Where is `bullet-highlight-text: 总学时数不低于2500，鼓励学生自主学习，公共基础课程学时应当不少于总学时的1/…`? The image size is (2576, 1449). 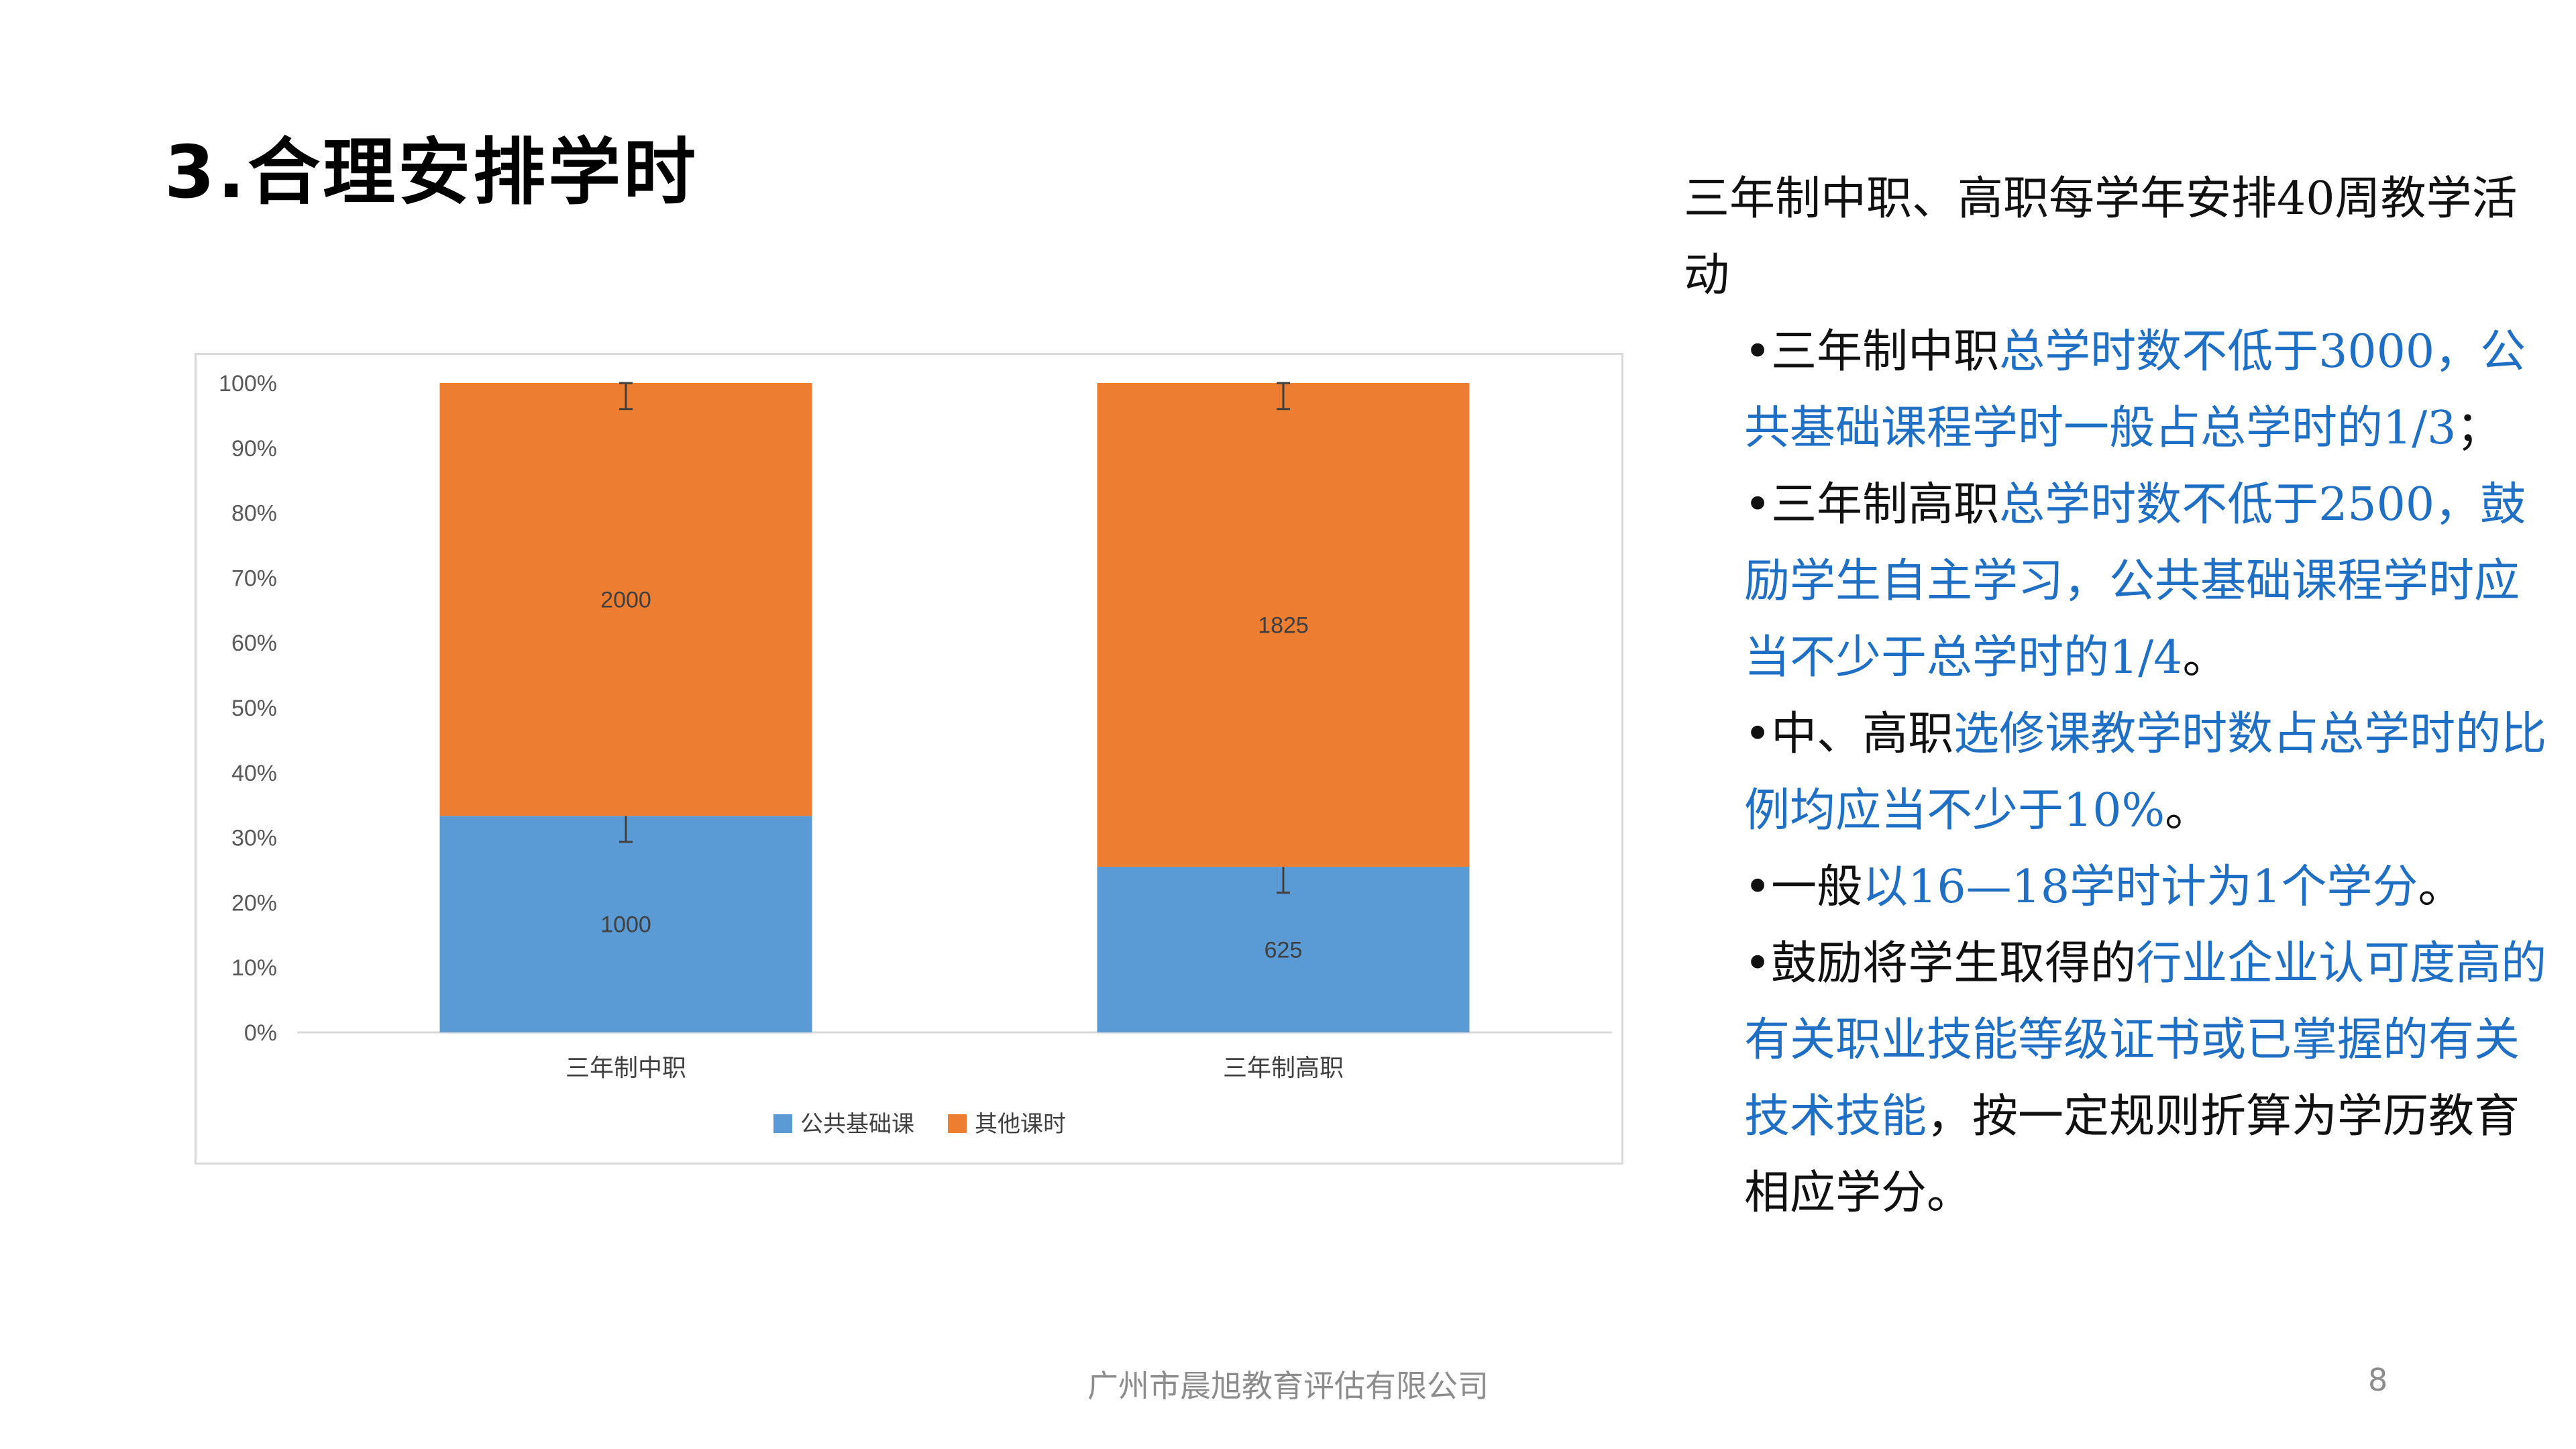 bullet-highlight-text: 总学时数不低于2500，鼓励学生自主学习，公共基础课程学时应当不少于总学时的1/… is located at coordinates (2135, 581).